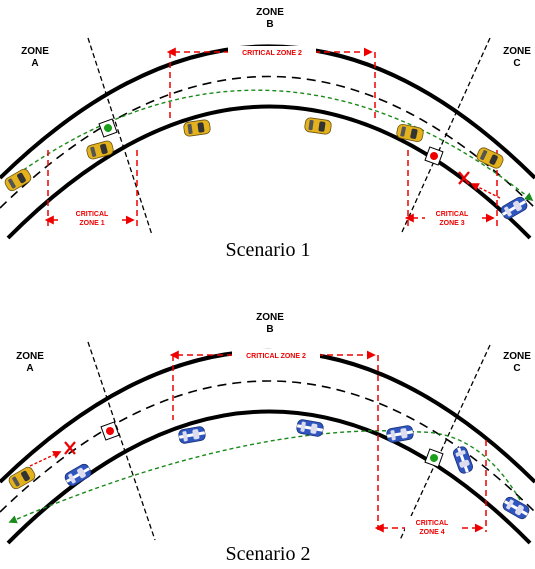 The image size is (535, 569). What do you see at coordinates (451, 223) in the screenshot?
I see `critical-zone-label: ZONE 3` at bounding box center [451, 223].